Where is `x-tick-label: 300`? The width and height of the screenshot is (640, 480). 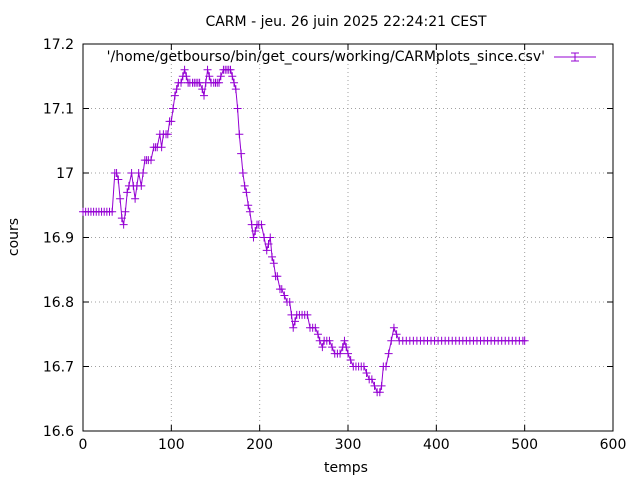
x-tick-label: 300 is located at coordinates (348, 445).